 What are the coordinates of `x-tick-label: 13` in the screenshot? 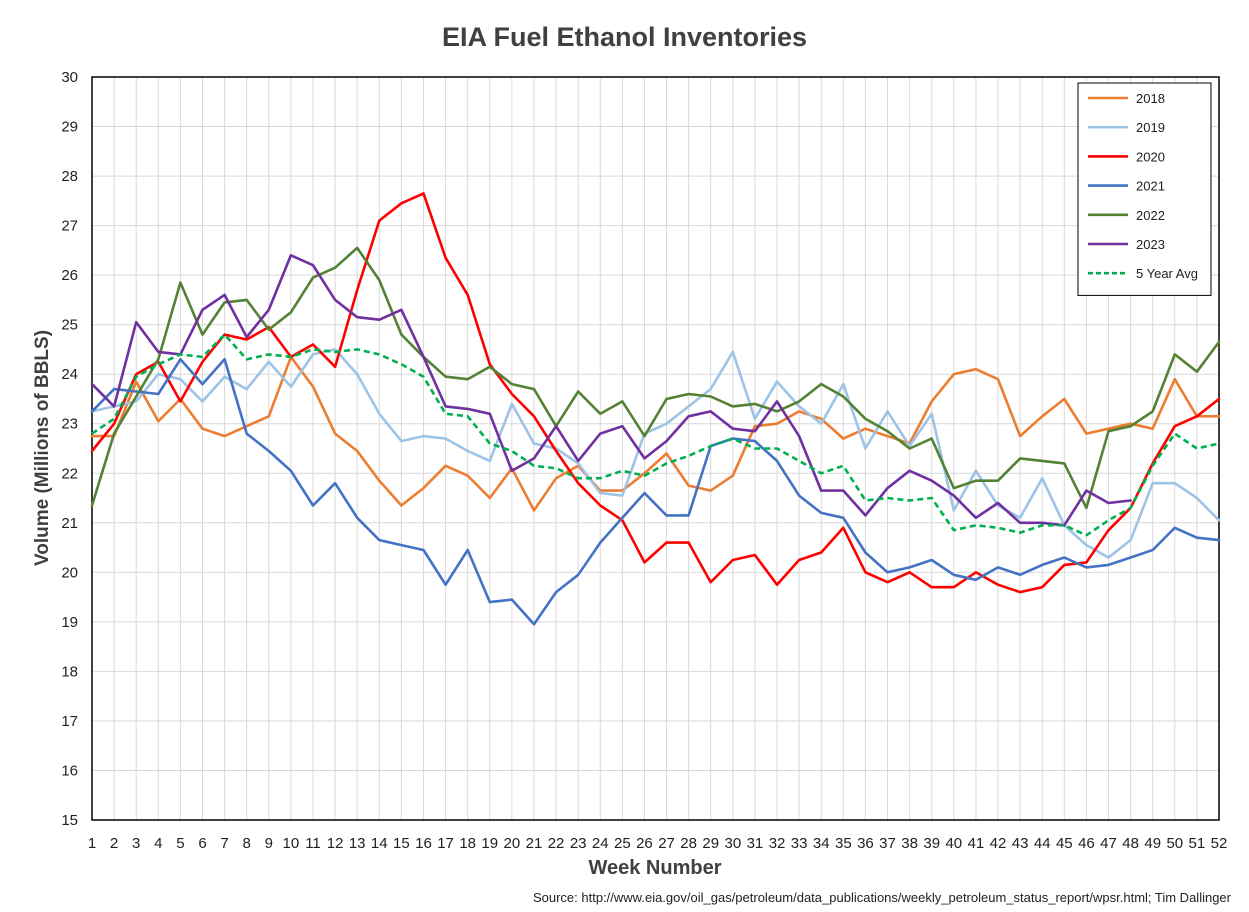 It's located at (357, 843).